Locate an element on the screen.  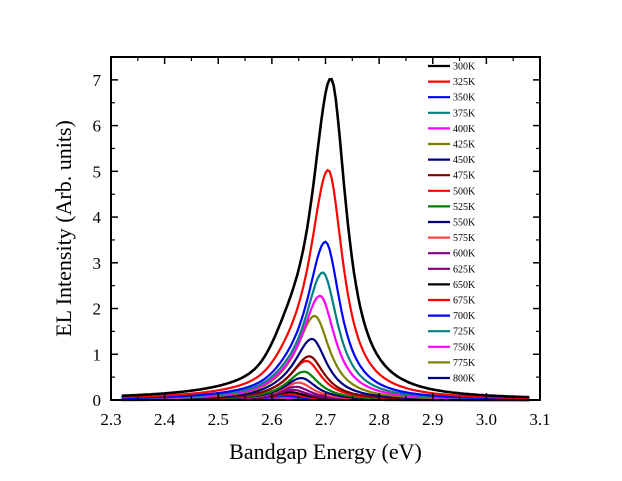
legend-label-450K: 450K is located at coordinates (464, 160).